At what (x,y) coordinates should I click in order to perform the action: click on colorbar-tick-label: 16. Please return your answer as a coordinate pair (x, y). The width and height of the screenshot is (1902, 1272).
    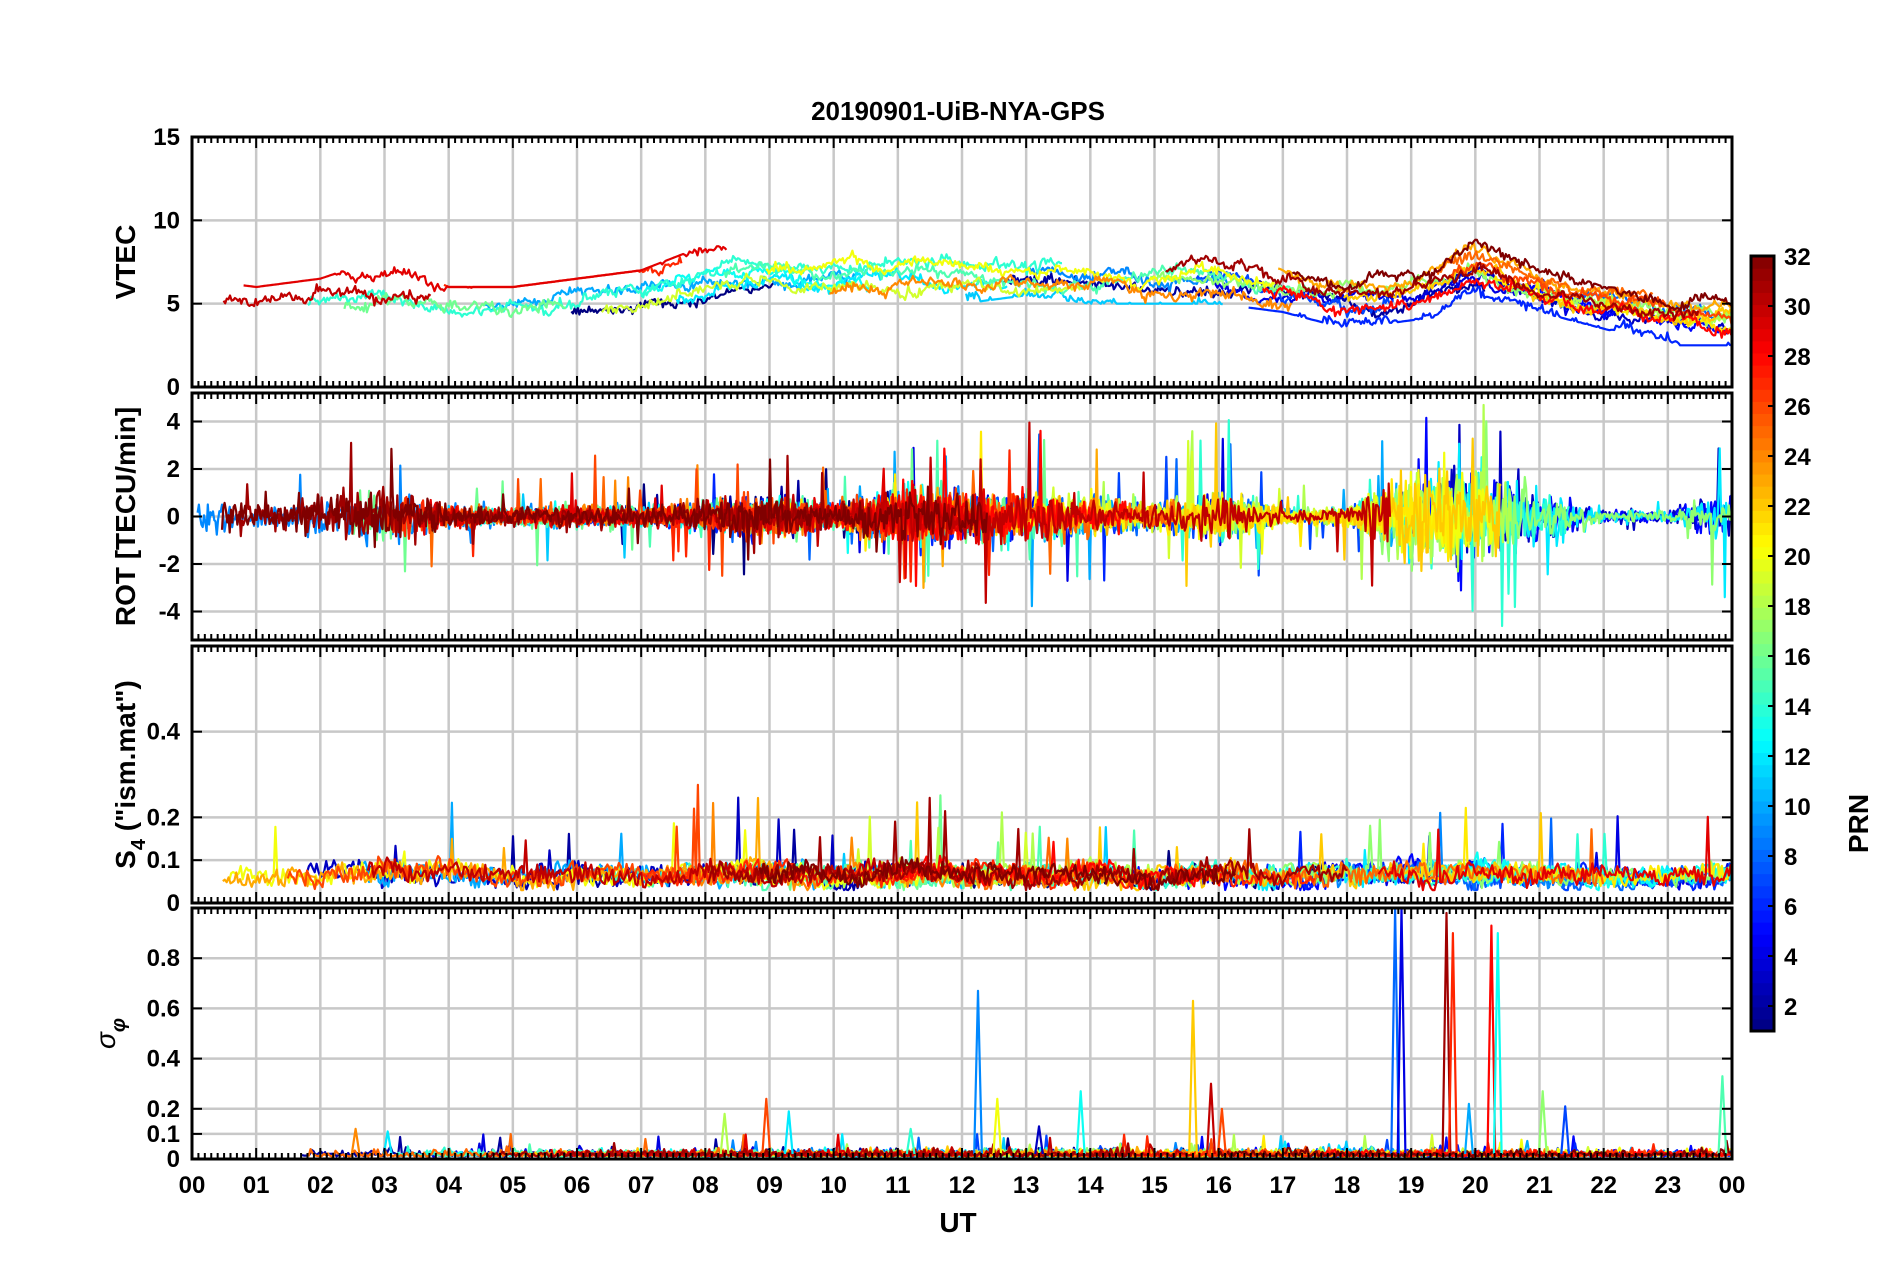
    Looking at the image, I should click on (1797, 657).